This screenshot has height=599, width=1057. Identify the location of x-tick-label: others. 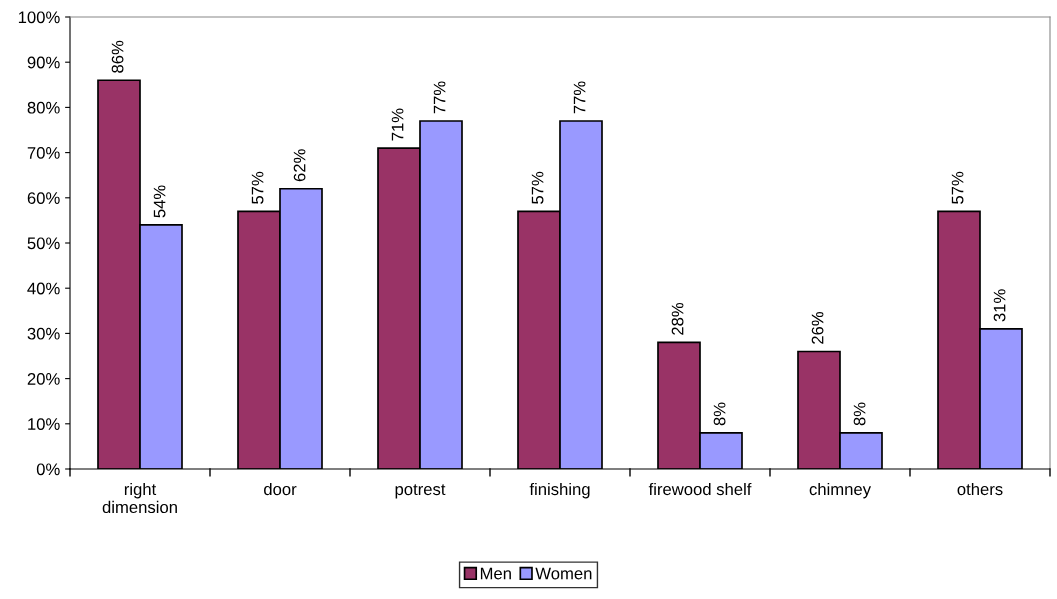
(980, 489).